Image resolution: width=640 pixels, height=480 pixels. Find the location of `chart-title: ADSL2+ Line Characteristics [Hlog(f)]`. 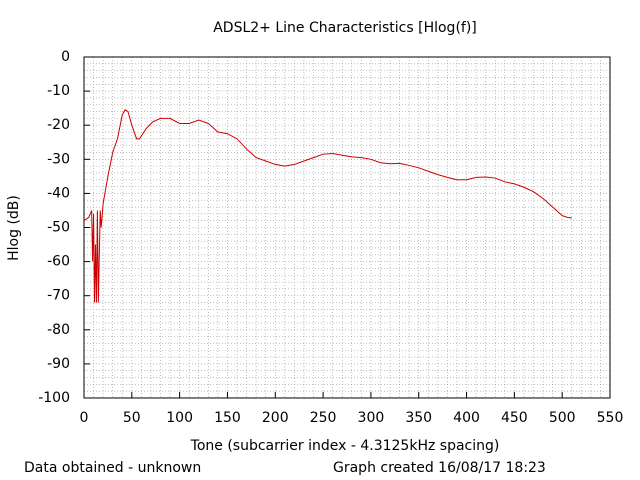

chart-title: ADSL2+ Line Characteristics [Hlog(f)] is located at coordinates (345, 28).